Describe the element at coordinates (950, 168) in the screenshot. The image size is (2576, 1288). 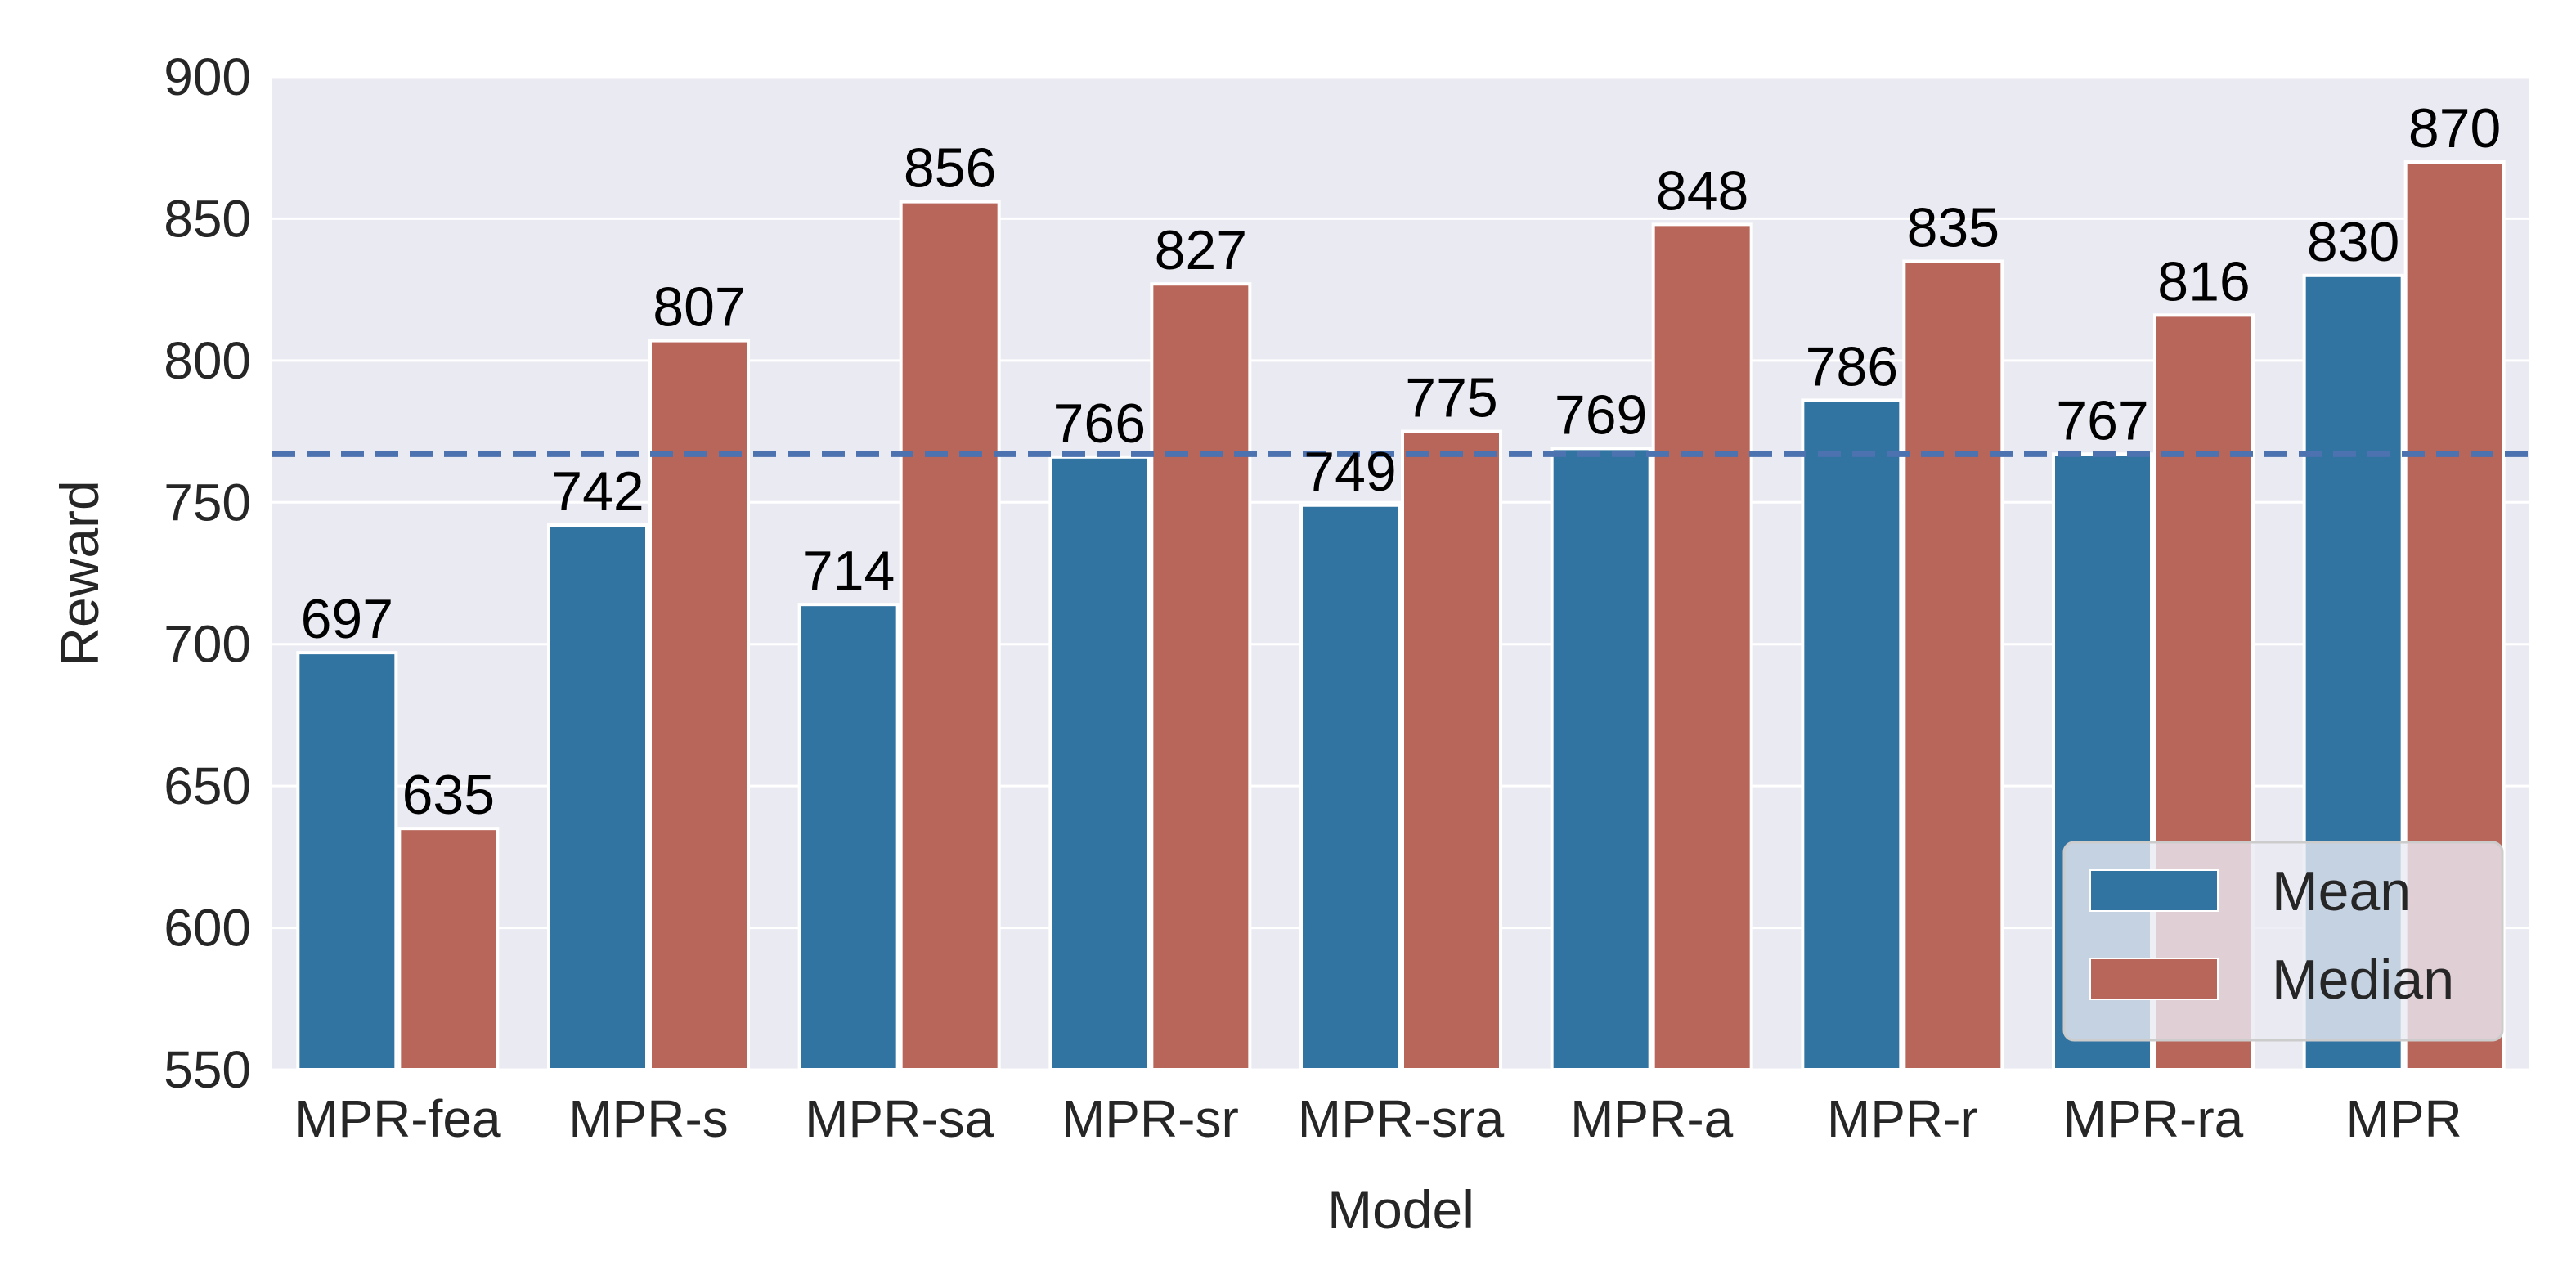
I see `data-label-median: 856` at that location.